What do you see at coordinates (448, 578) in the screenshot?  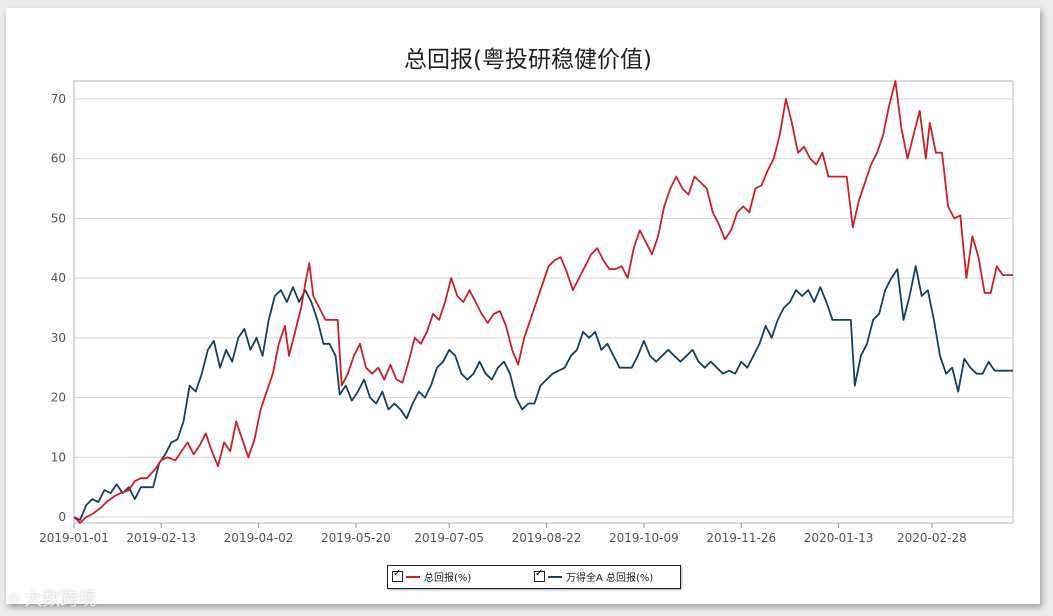 I see `legend-label: 总回报(%)` at bounding box center [448, 578].